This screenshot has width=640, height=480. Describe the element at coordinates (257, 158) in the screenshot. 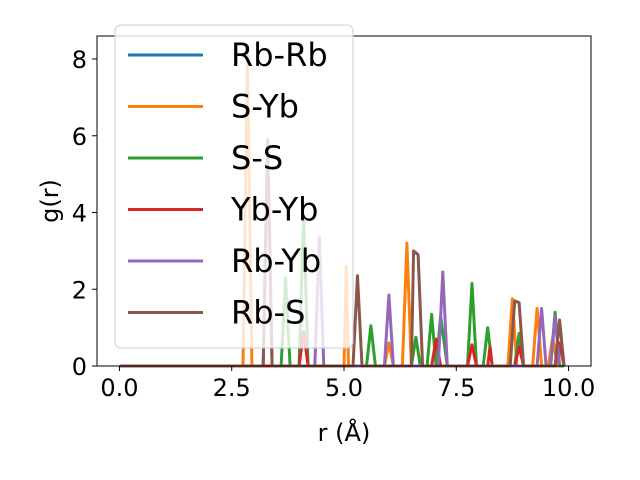

I see `legend-label: S-S` at that location.